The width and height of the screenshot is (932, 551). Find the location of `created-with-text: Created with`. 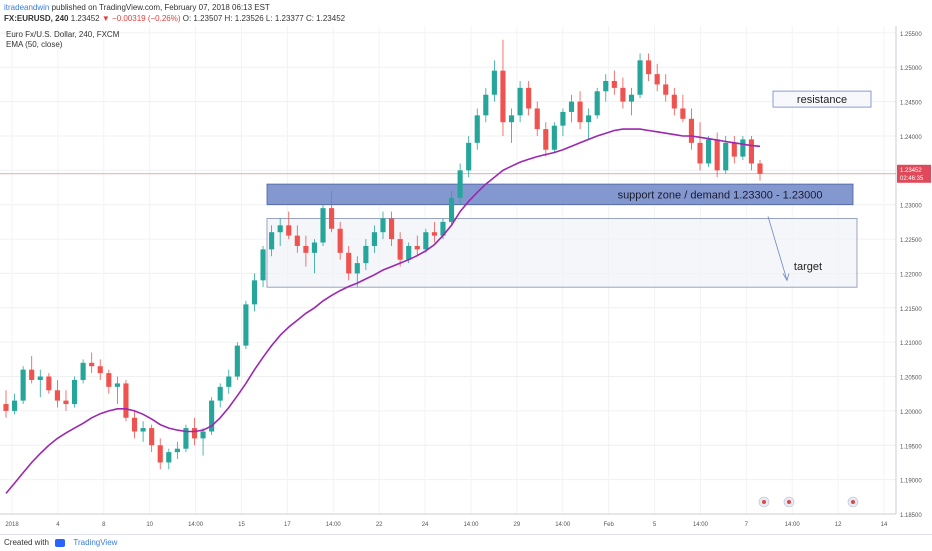

created-with-text: Created with is located at coordinates (26, 542).